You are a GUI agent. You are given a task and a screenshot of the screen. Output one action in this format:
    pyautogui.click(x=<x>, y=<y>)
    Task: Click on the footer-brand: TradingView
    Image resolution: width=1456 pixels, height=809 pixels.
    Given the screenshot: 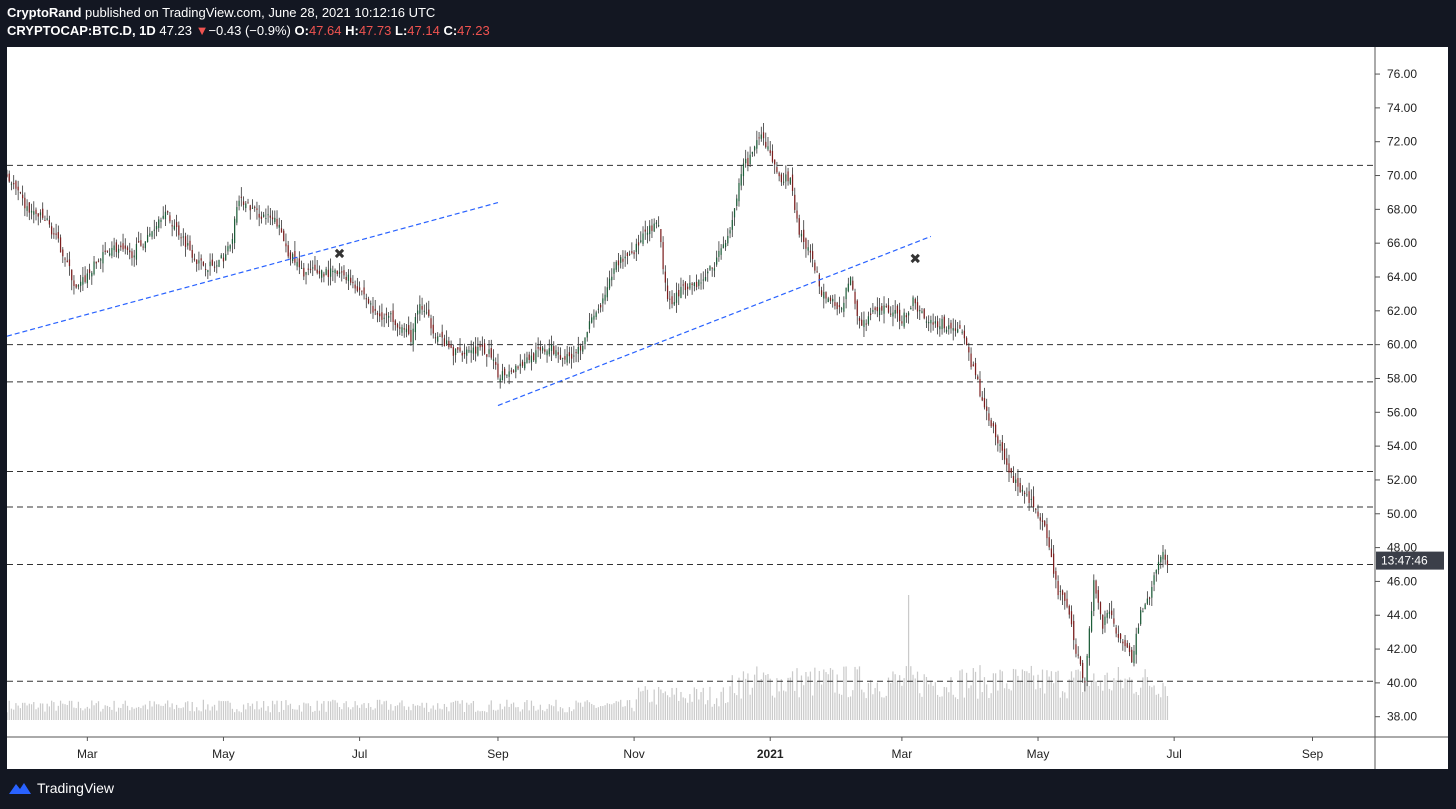 What is the action you would take?
    pyautogui.click(x=61, y=788)
    